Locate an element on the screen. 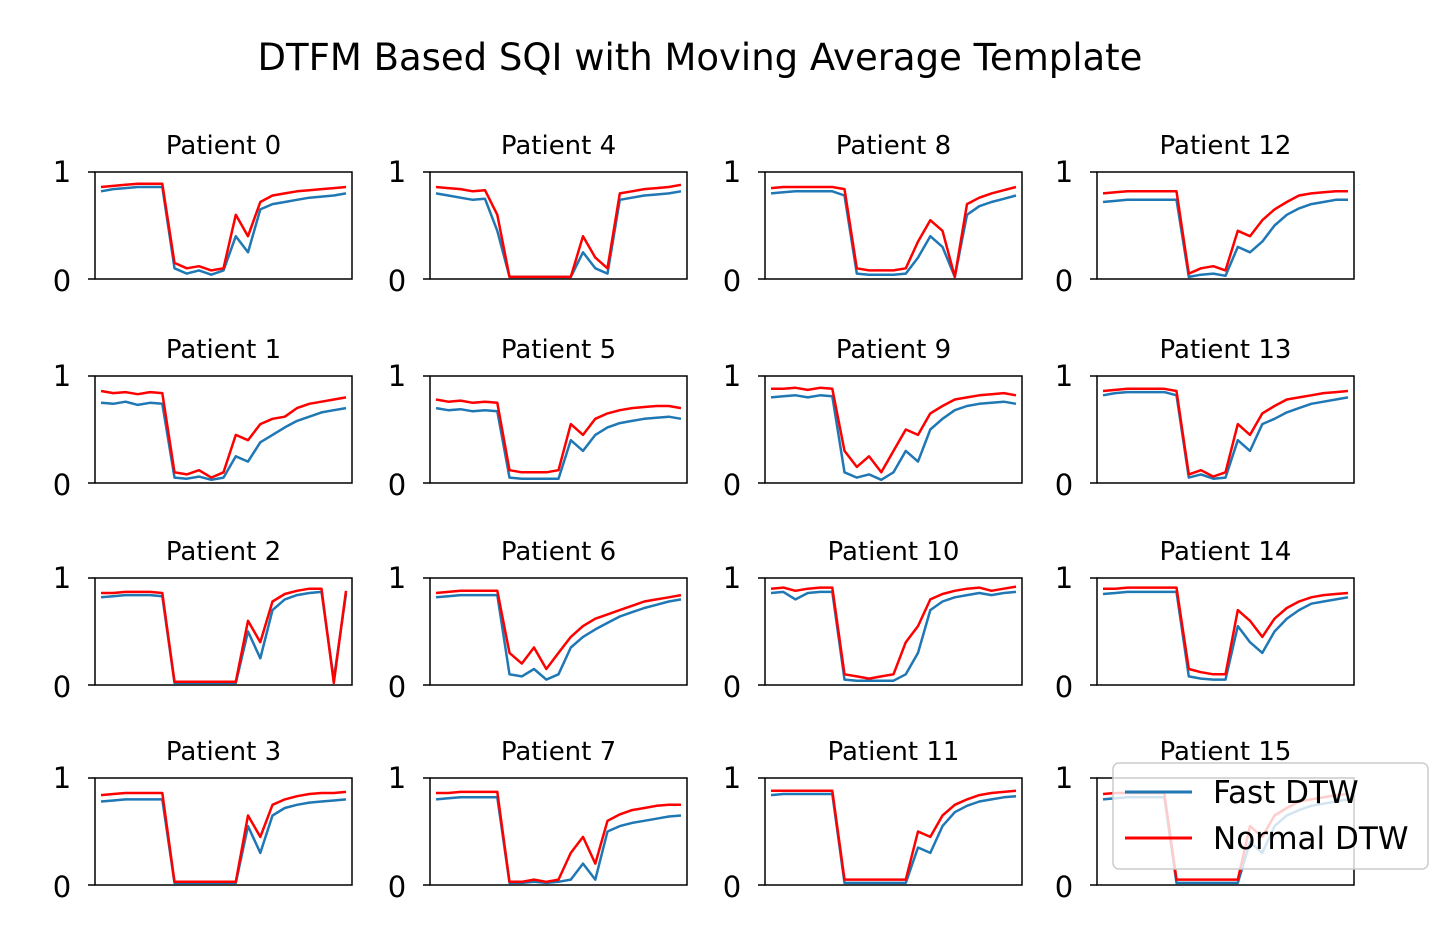 This screenshot has width=1439, height=925. panel-1: Patient 1 1 0 is located at coordinates (203, 418).